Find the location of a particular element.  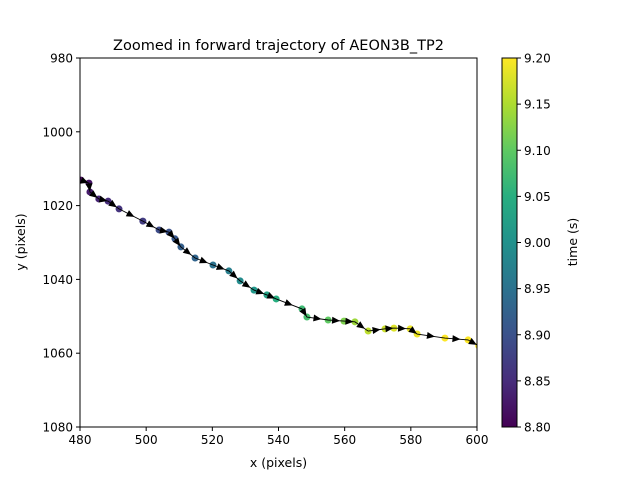

colorbar is located at coordinates (509, 242).